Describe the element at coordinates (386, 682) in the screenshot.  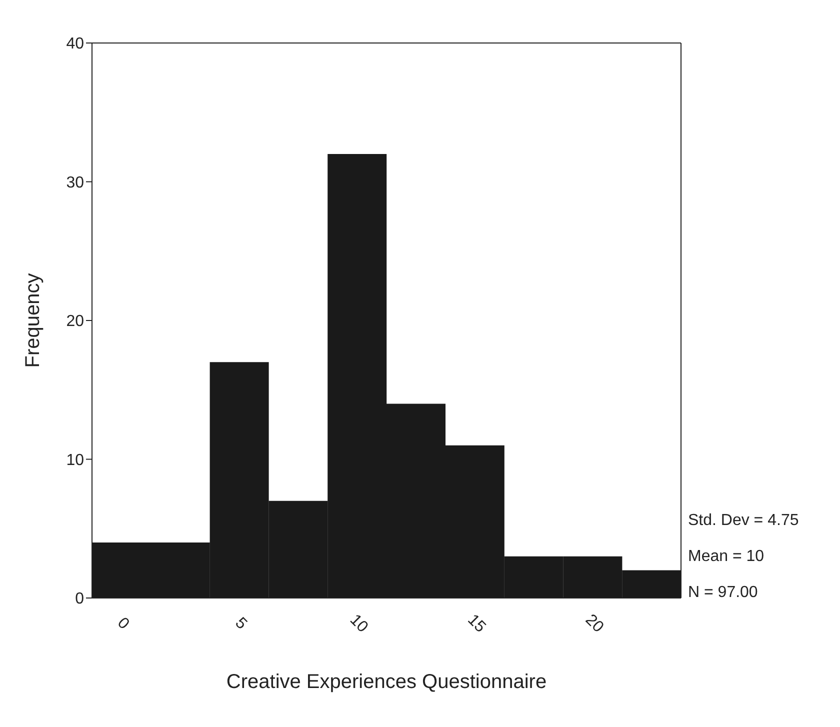
I see `x-axis-title: Creative Experiences Questionnaire` at that location.